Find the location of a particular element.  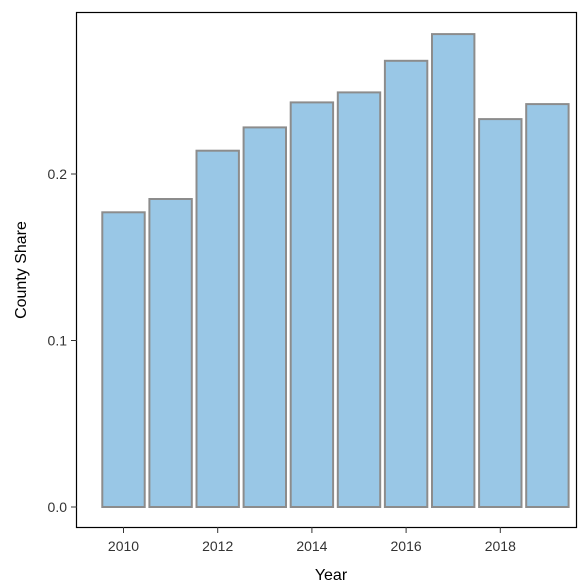

y-axis: 0.0 0.1 0.2 is located at coordinates (62, 340).